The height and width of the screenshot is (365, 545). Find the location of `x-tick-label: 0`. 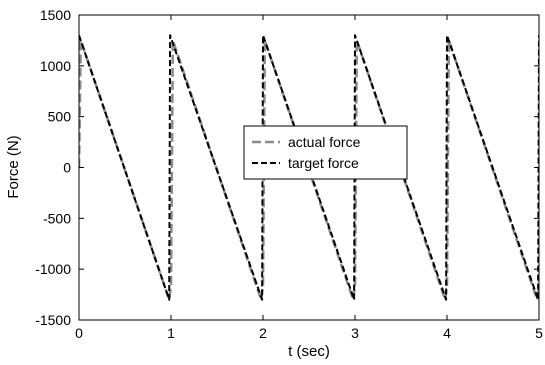

x-tick-label: 0 is located at coordinates (79, 333).